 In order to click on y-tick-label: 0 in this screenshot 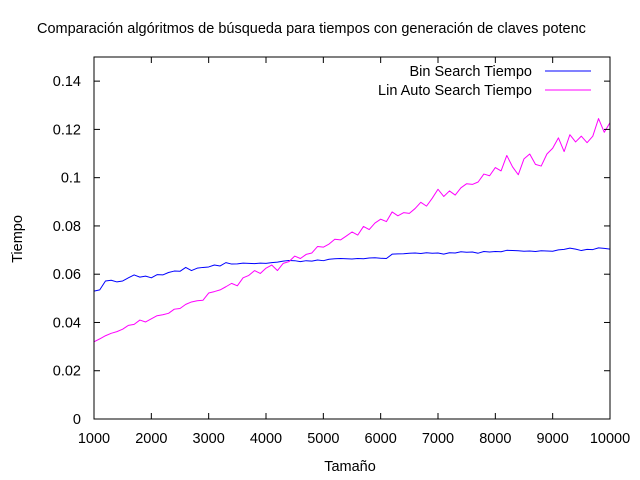, I will do `click(77, 420)`.